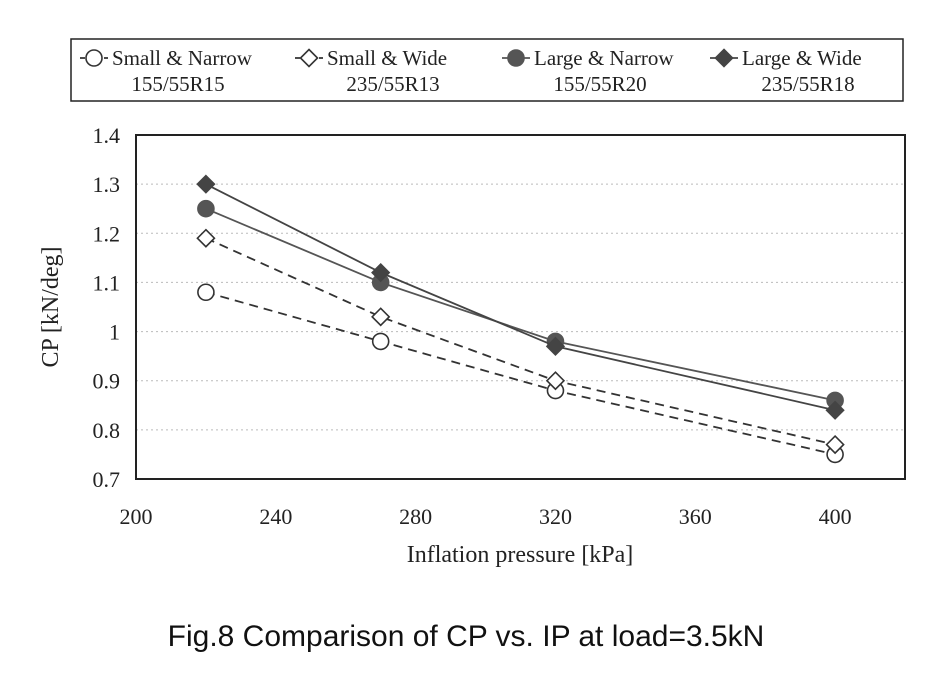  I want to click on x-tick-label: 200, so click(136, 516).